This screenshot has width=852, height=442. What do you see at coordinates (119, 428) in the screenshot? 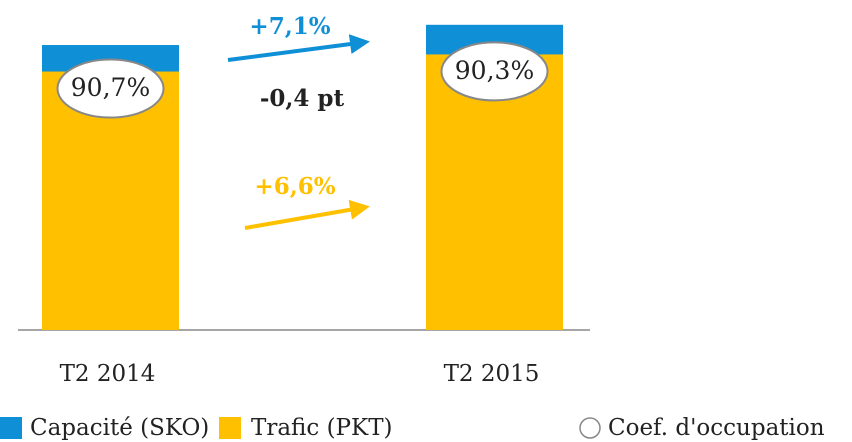
I see `legend-label: Capacité (SKO)` at bounding box center [119, 428].